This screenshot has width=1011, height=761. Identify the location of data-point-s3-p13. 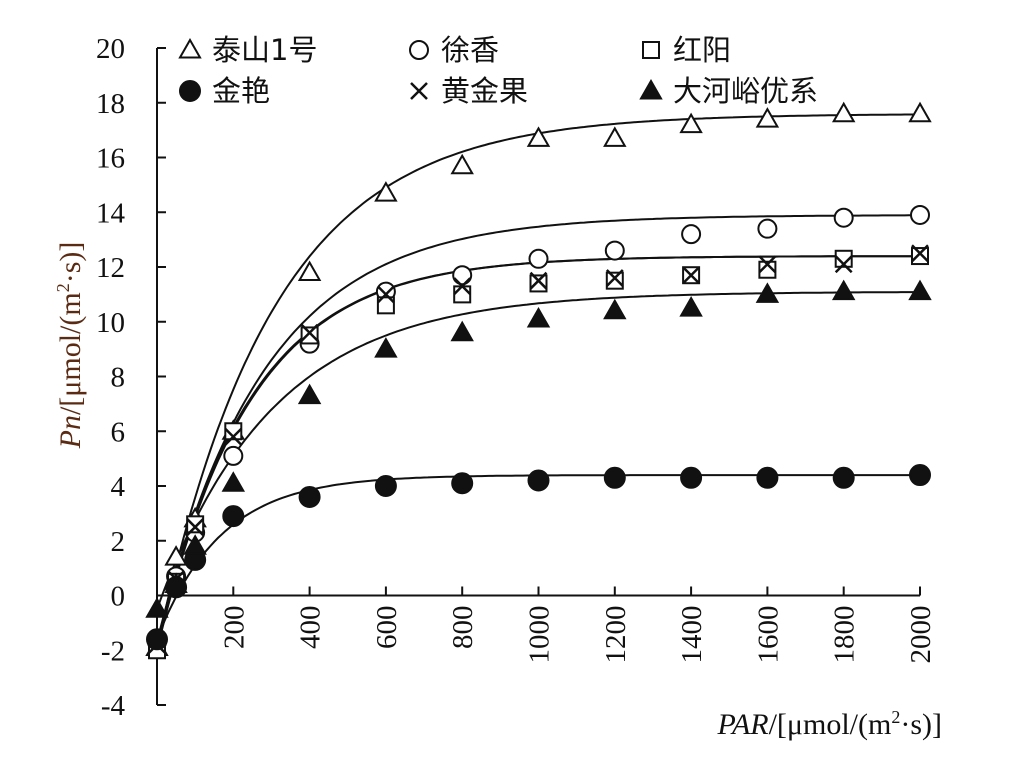
(920, 256).